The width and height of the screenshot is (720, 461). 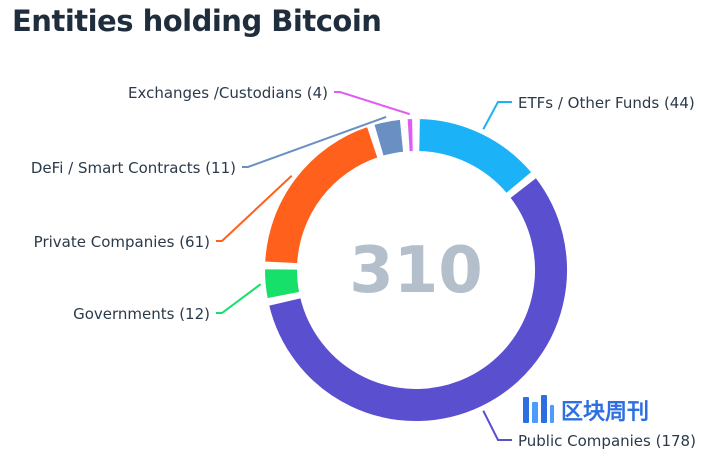 What do you see at coordinates (606, 103) in the screenshot?
I see `slice-label: ETFs / Other Funds (44)` at bounding box center [606, 103].